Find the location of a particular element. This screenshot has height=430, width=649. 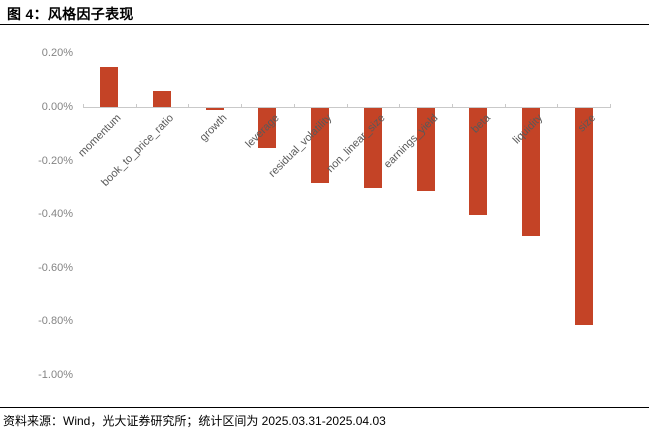

footer-divider is located at coordinates (324, 407).